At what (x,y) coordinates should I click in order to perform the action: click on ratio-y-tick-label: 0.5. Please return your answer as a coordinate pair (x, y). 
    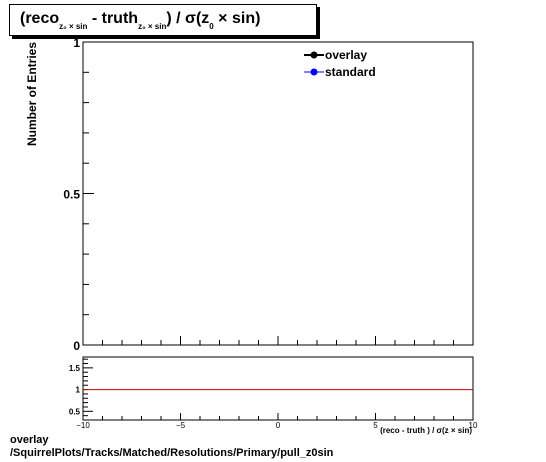
    Looking at the image, I should click on (75, 411).